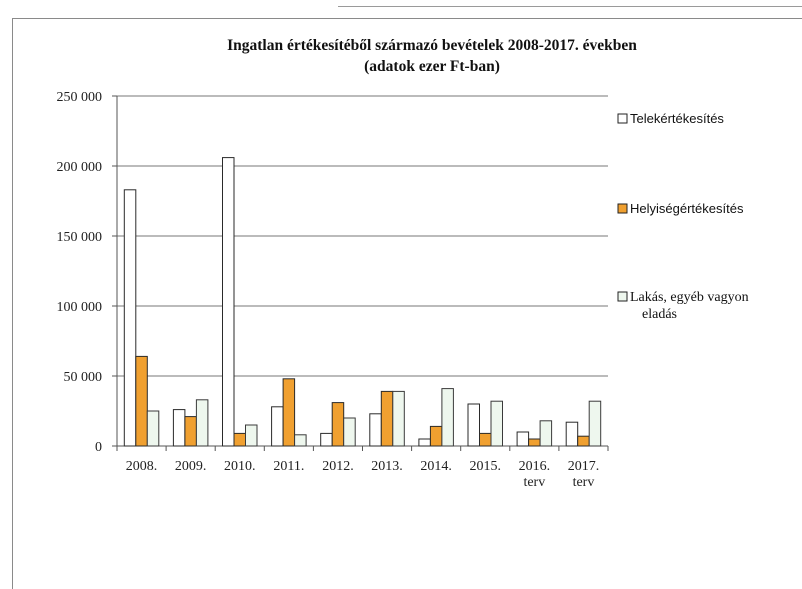 Image resolution: width=802 pixels, height=589 pixels. Describe the element at coordinates (80, 237) in the screenshot. I see `y-tick-label: 150 000` at that location.